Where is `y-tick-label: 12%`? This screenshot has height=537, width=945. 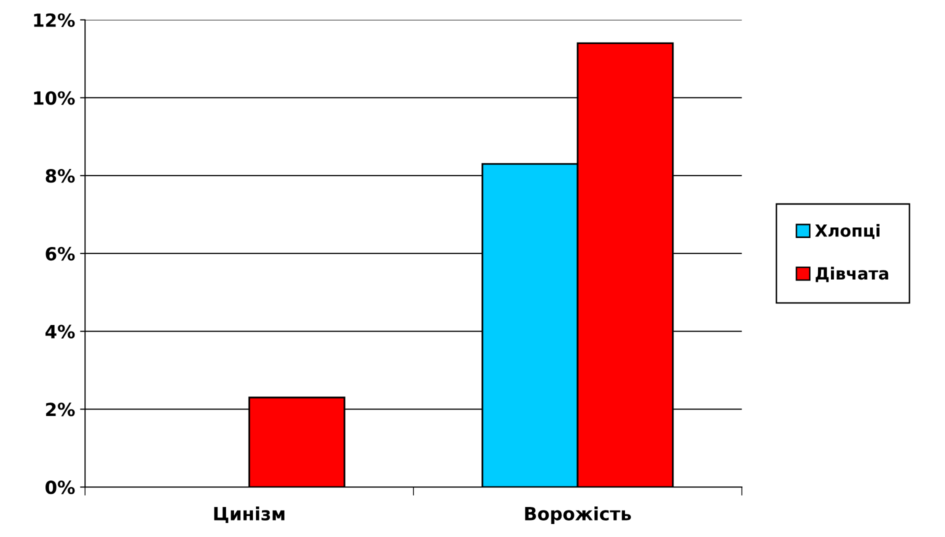
y-tick-label: 12% is located at coordinates (54, 20).